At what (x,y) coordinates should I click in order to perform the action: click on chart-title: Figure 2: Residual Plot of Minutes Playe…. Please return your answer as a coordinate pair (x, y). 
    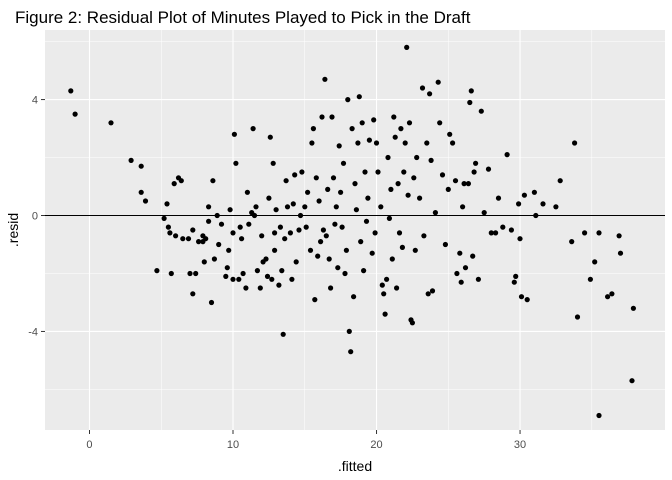
    Looking at the image, I should click on (243, 17).